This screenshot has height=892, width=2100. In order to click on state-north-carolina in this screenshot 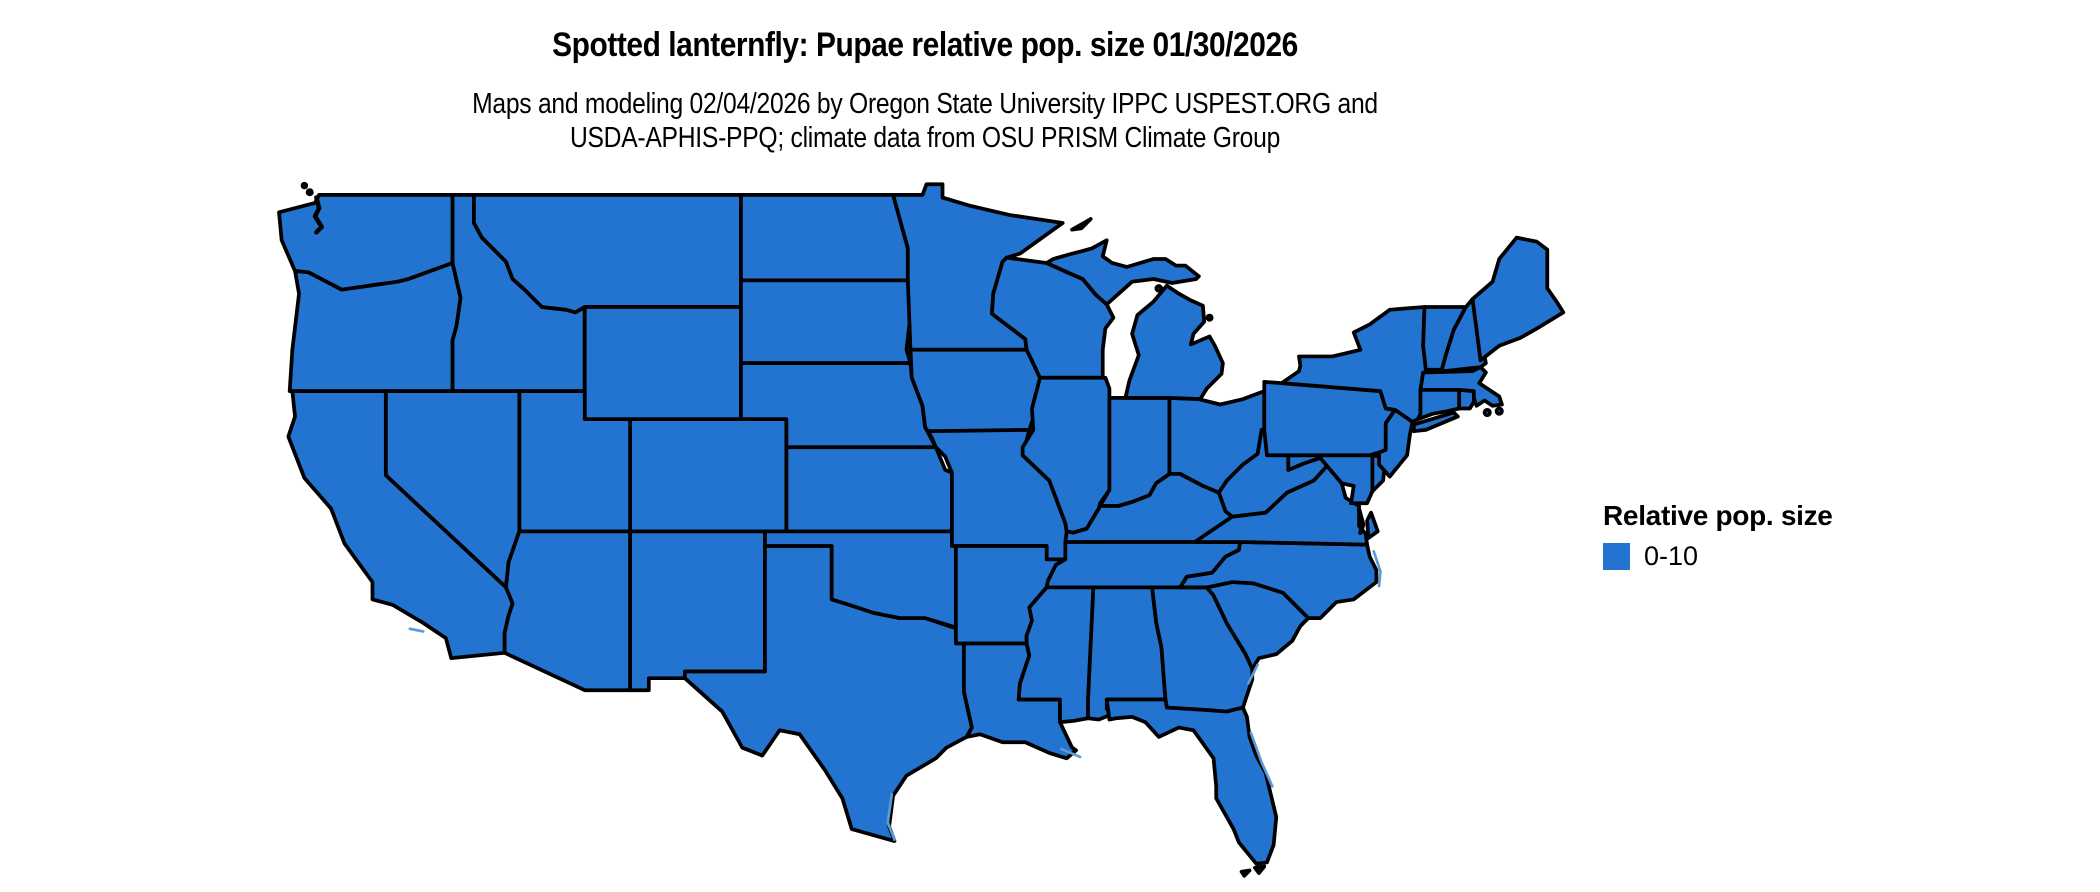, I will do `click(1278, 580)`.